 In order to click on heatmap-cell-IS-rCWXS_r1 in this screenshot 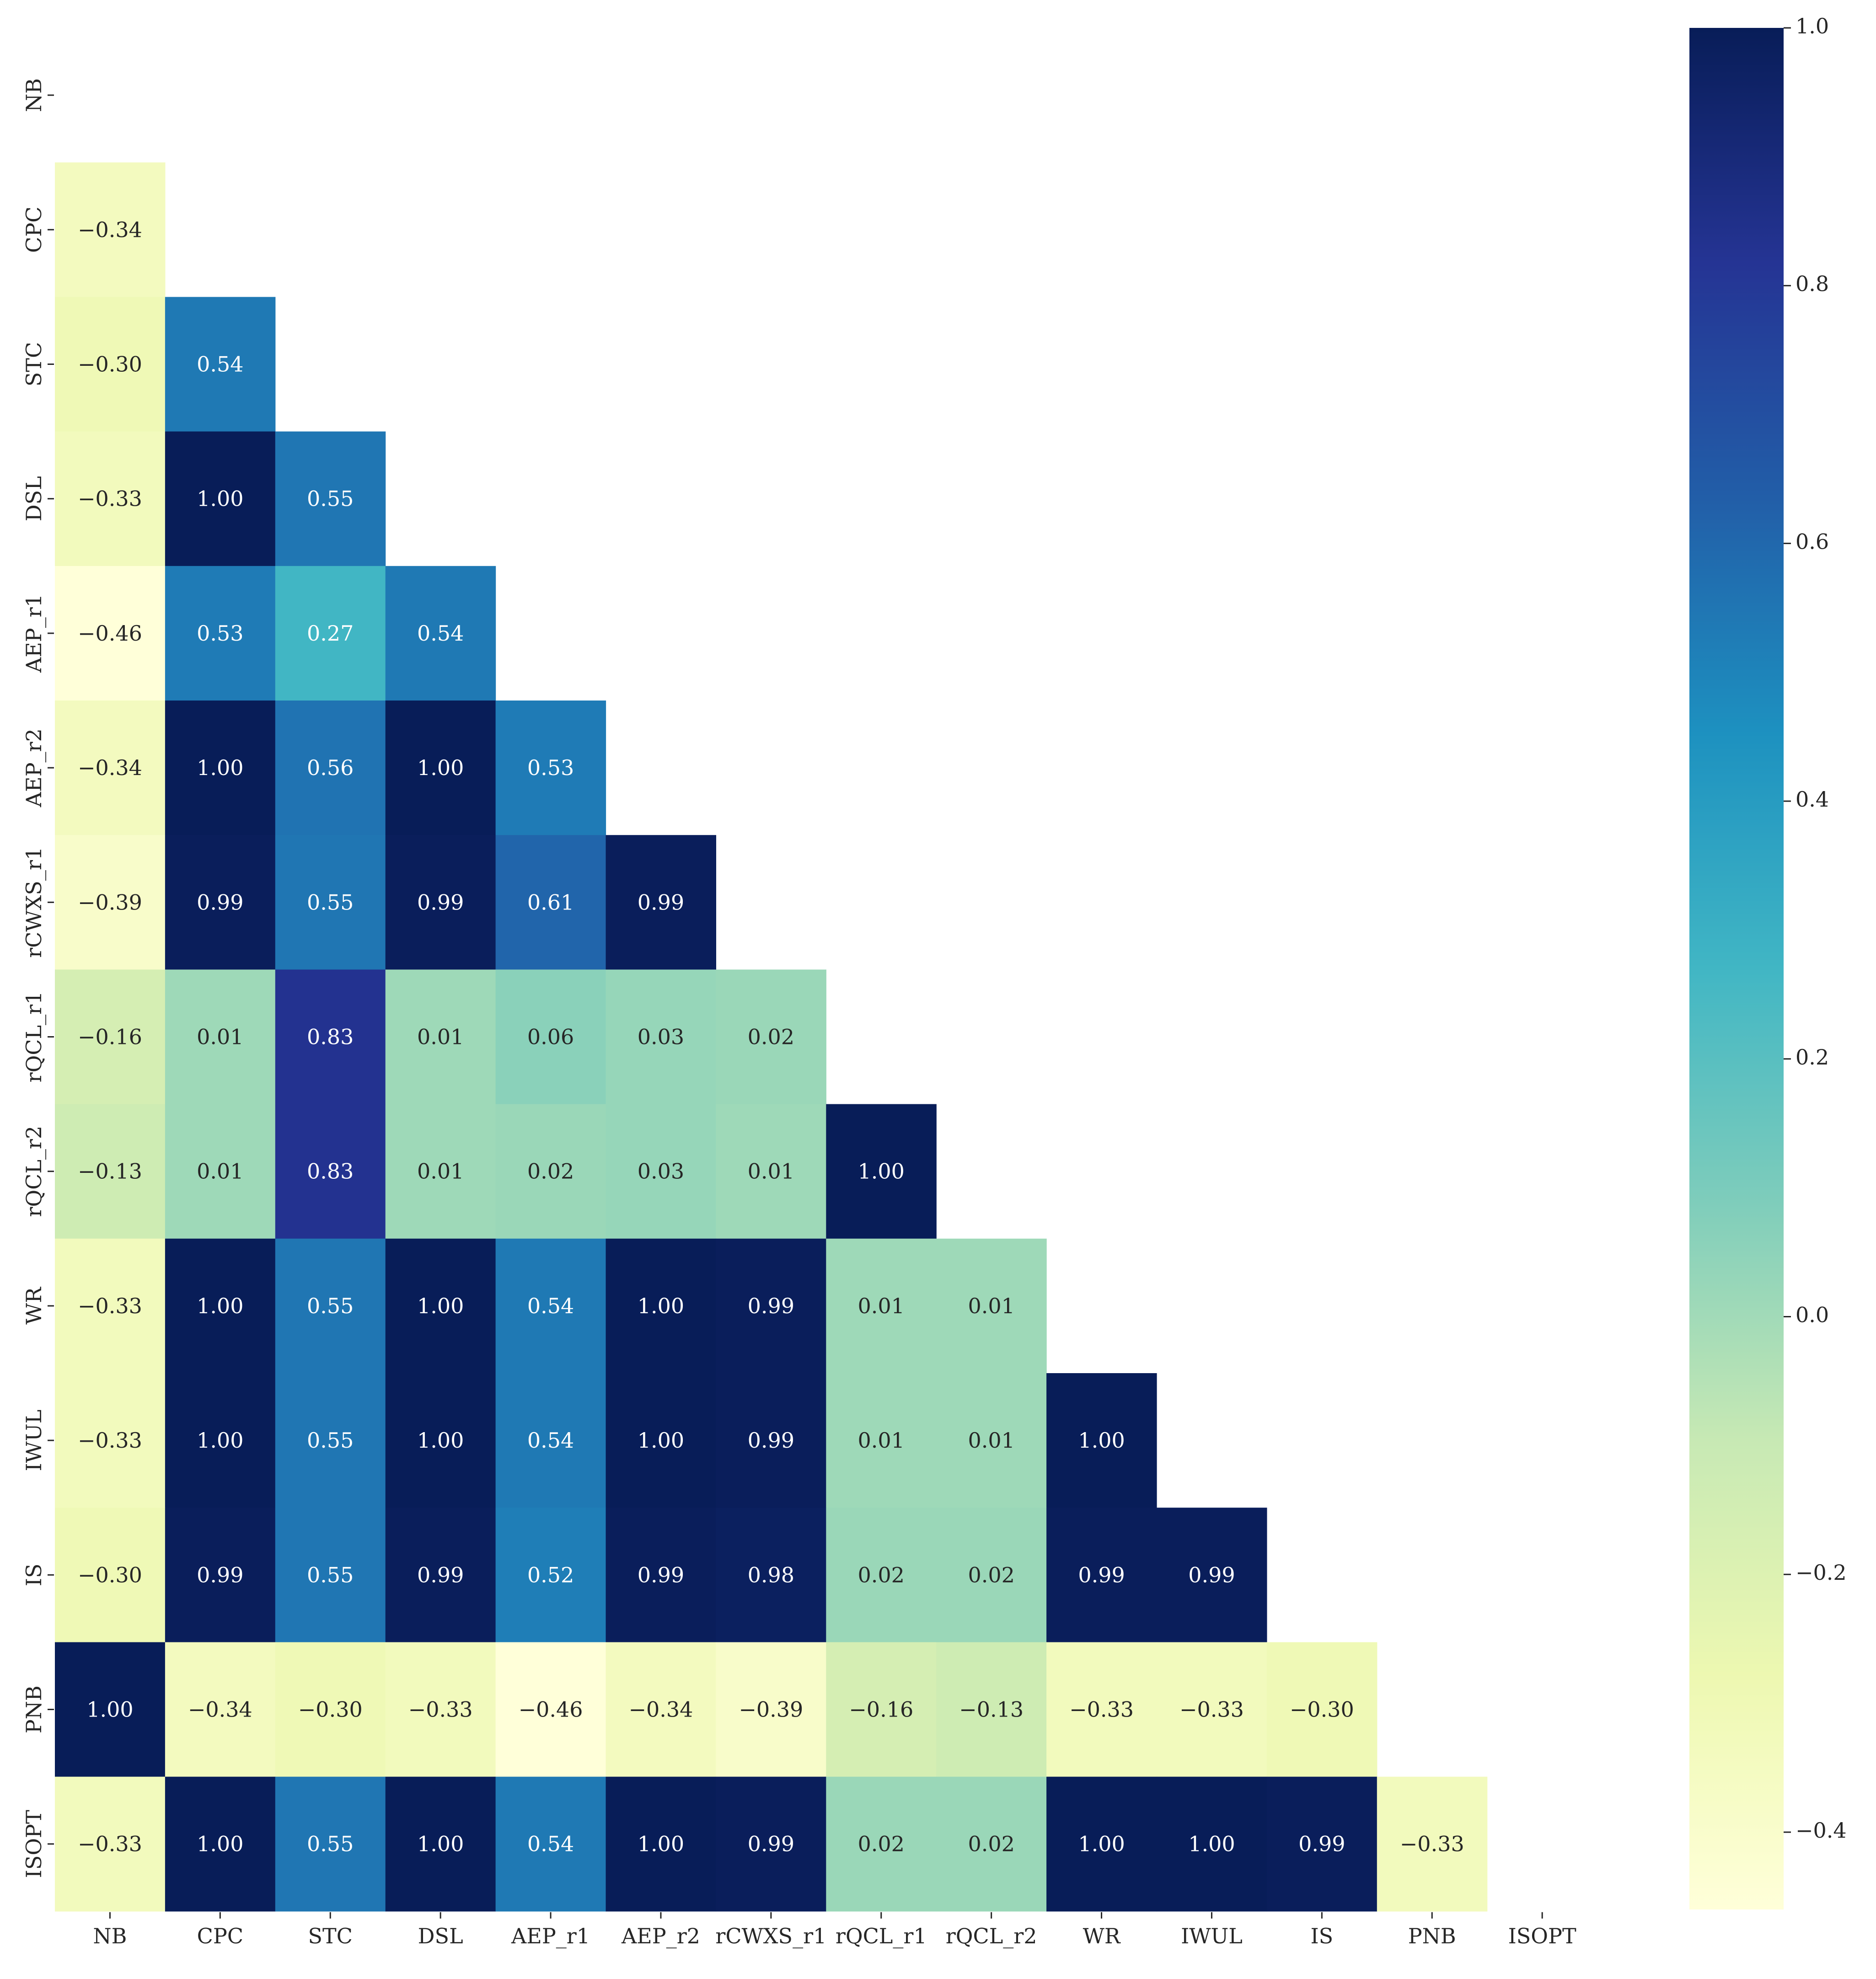, I will do `click(771, 1575)`.